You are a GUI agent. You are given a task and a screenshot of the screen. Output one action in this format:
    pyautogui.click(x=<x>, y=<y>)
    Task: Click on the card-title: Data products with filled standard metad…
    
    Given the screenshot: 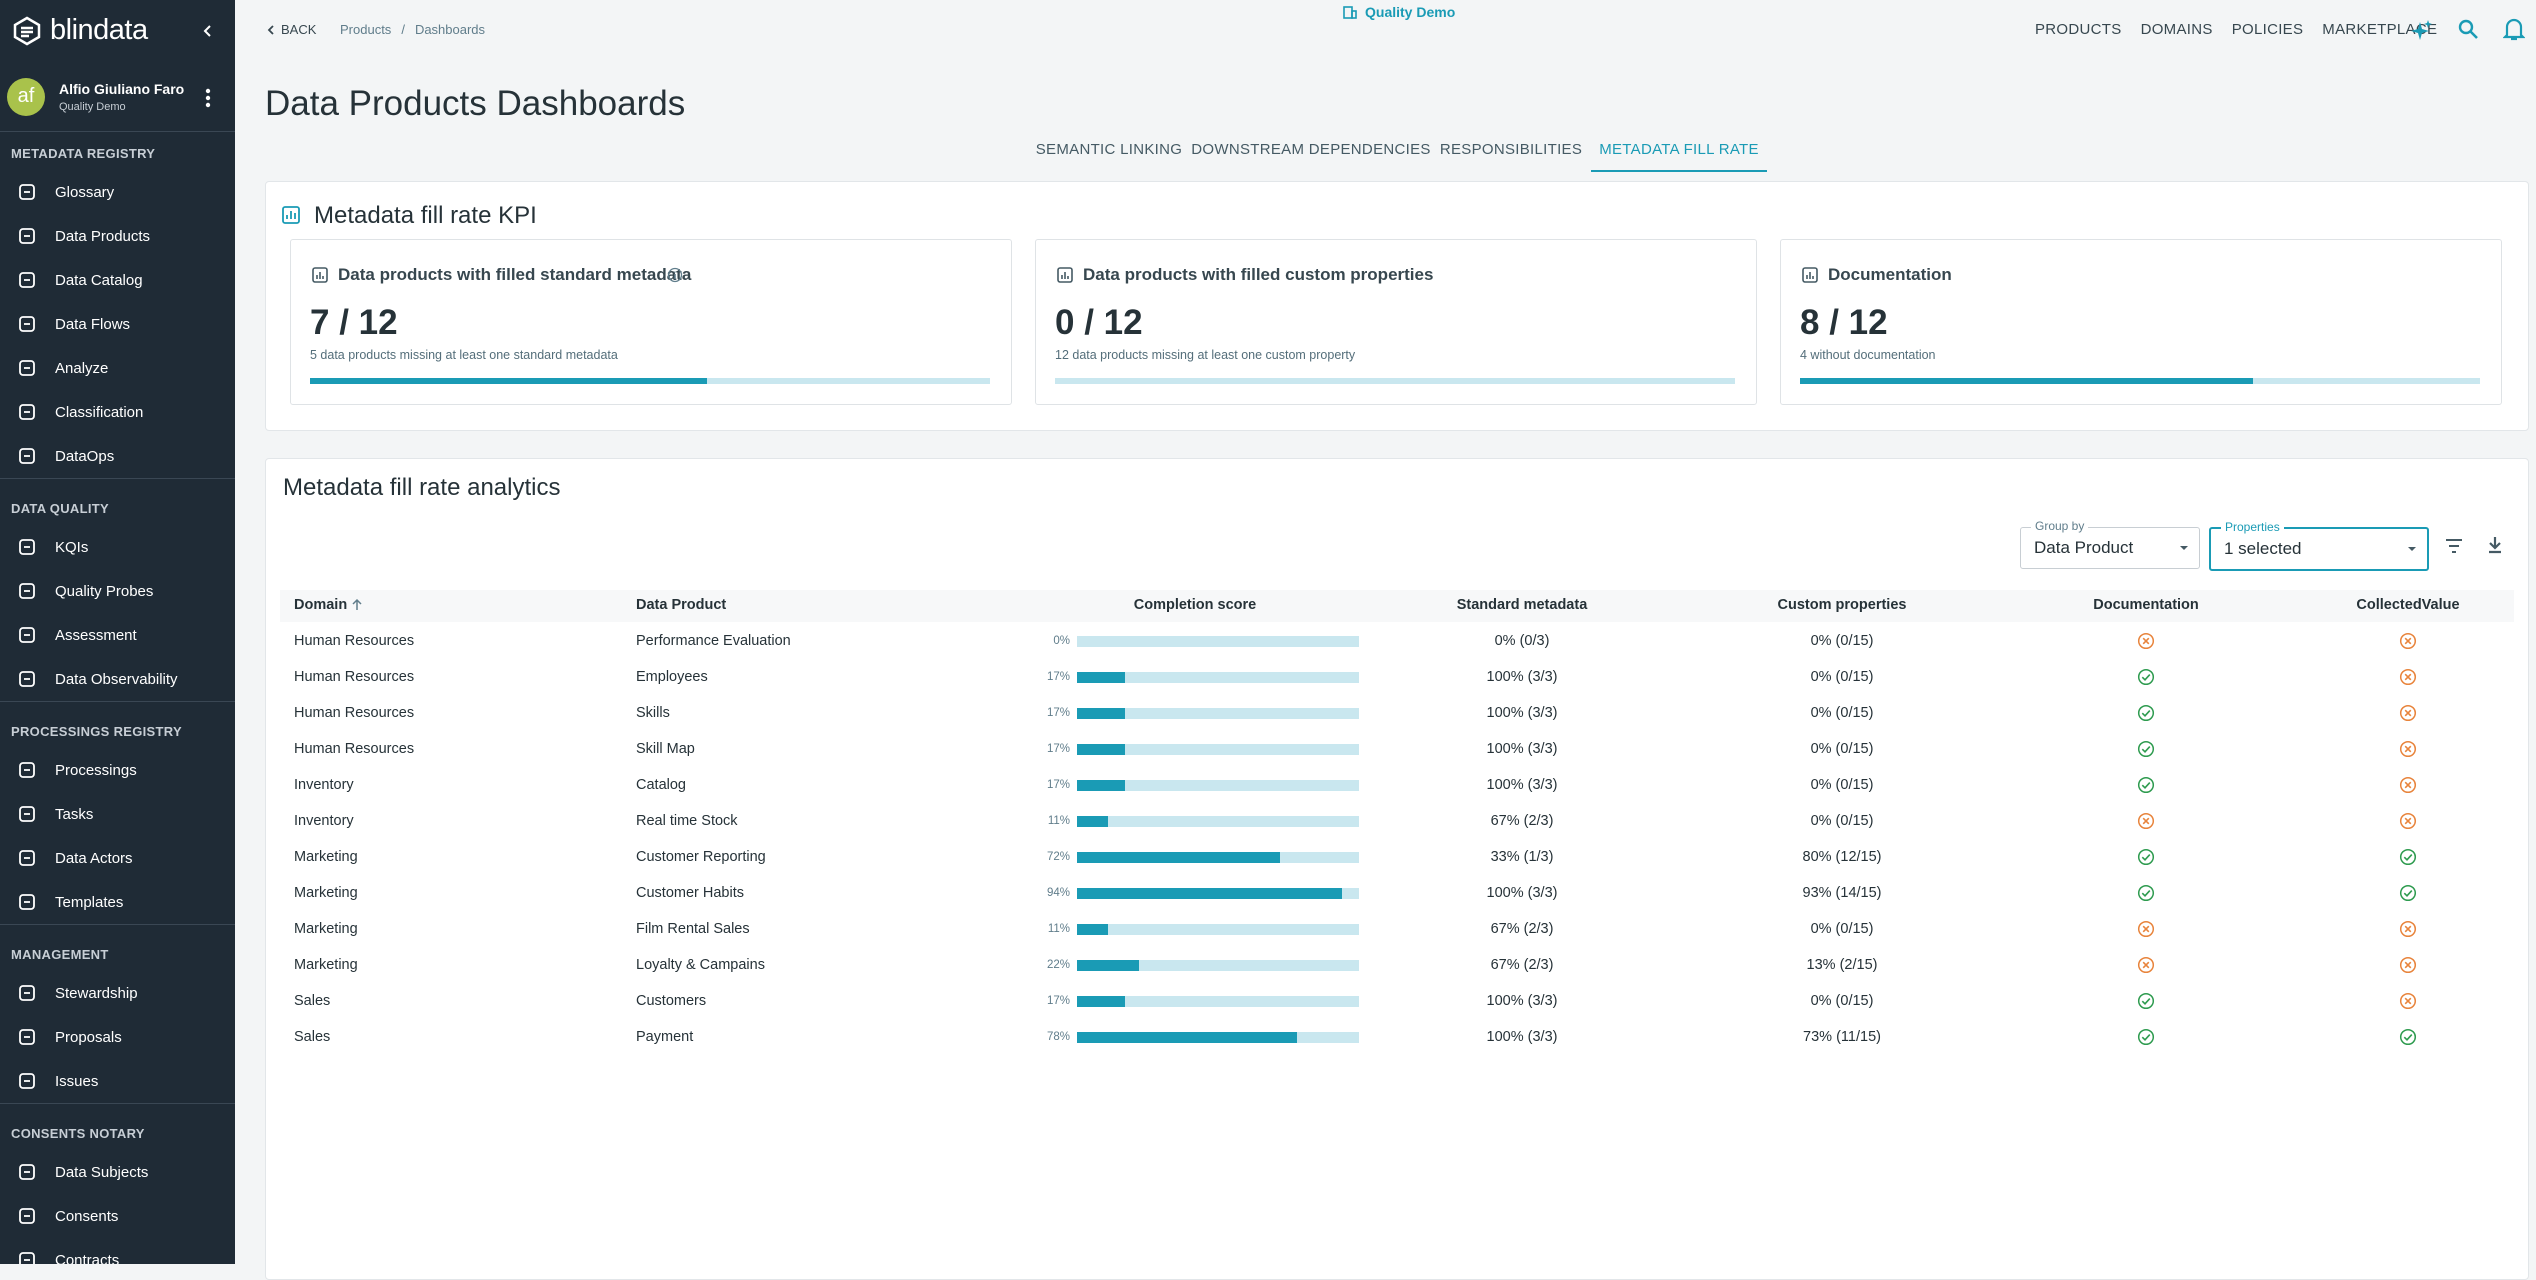 What is the action you would take?
    pyautogui.click(x=515, y=274)
    